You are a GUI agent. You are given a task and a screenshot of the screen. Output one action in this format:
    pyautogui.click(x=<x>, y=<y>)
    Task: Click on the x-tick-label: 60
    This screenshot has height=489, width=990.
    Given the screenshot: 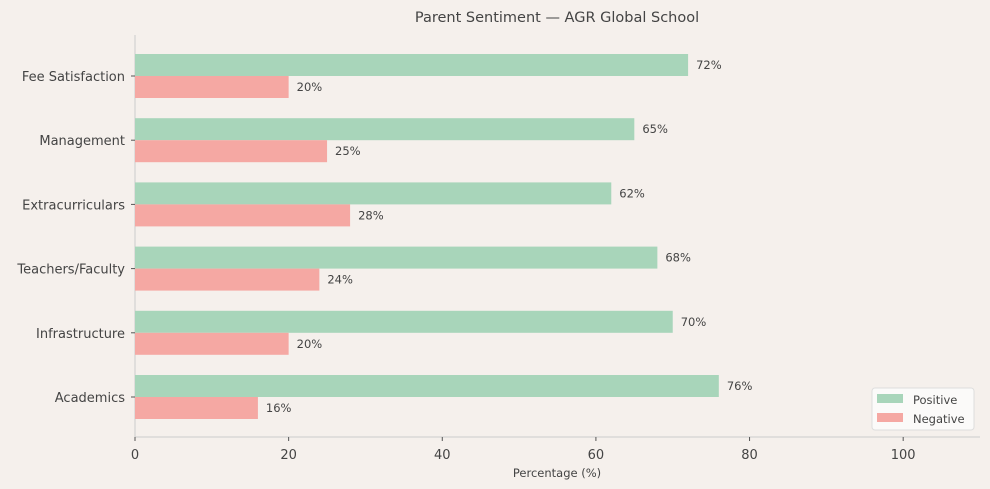 What is the action you would take?
    pyautogui.click(x=596, y=455)
    